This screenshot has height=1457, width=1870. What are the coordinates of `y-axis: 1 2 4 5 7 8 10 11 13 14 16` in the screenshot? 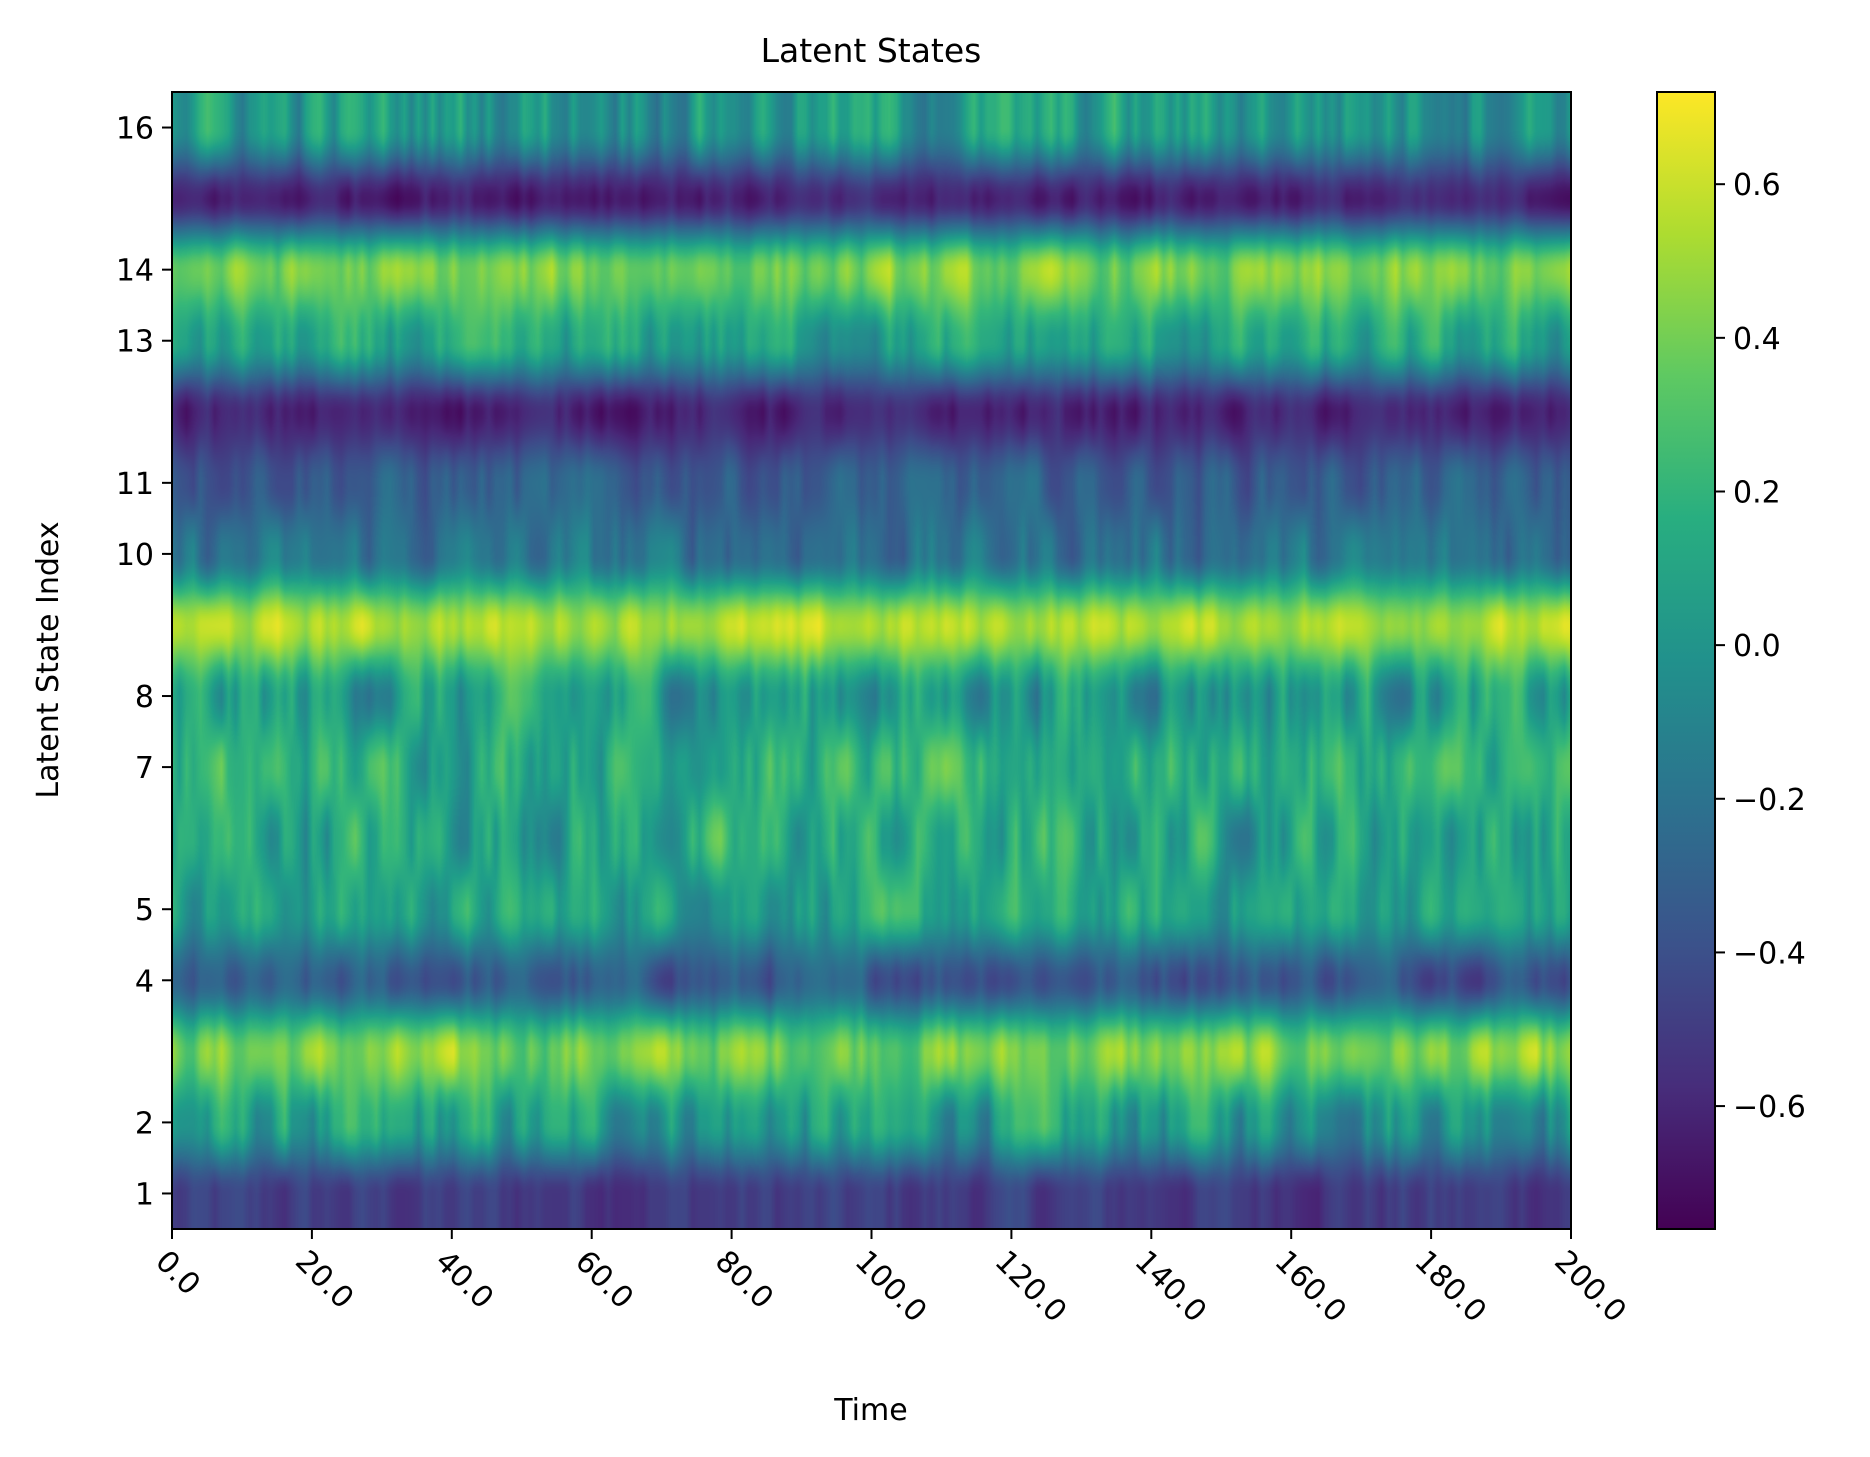 It's located at (144, 662).